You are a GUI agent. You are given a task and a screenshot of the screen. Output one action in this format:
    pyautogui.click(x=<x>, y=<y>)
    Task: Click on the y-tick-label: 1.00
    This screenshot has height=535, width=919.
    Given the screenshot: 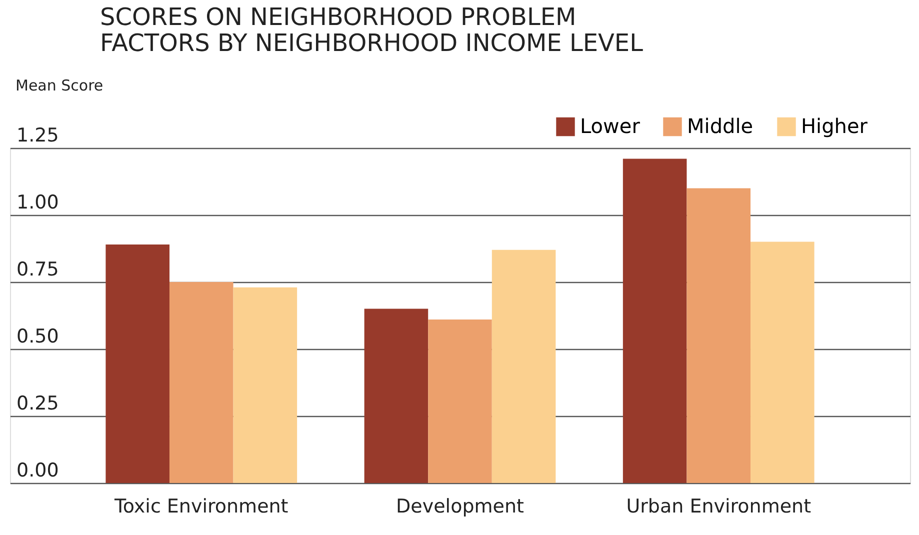 What is the action you would take?
    pyautogui.click(x=37, y=203)
    